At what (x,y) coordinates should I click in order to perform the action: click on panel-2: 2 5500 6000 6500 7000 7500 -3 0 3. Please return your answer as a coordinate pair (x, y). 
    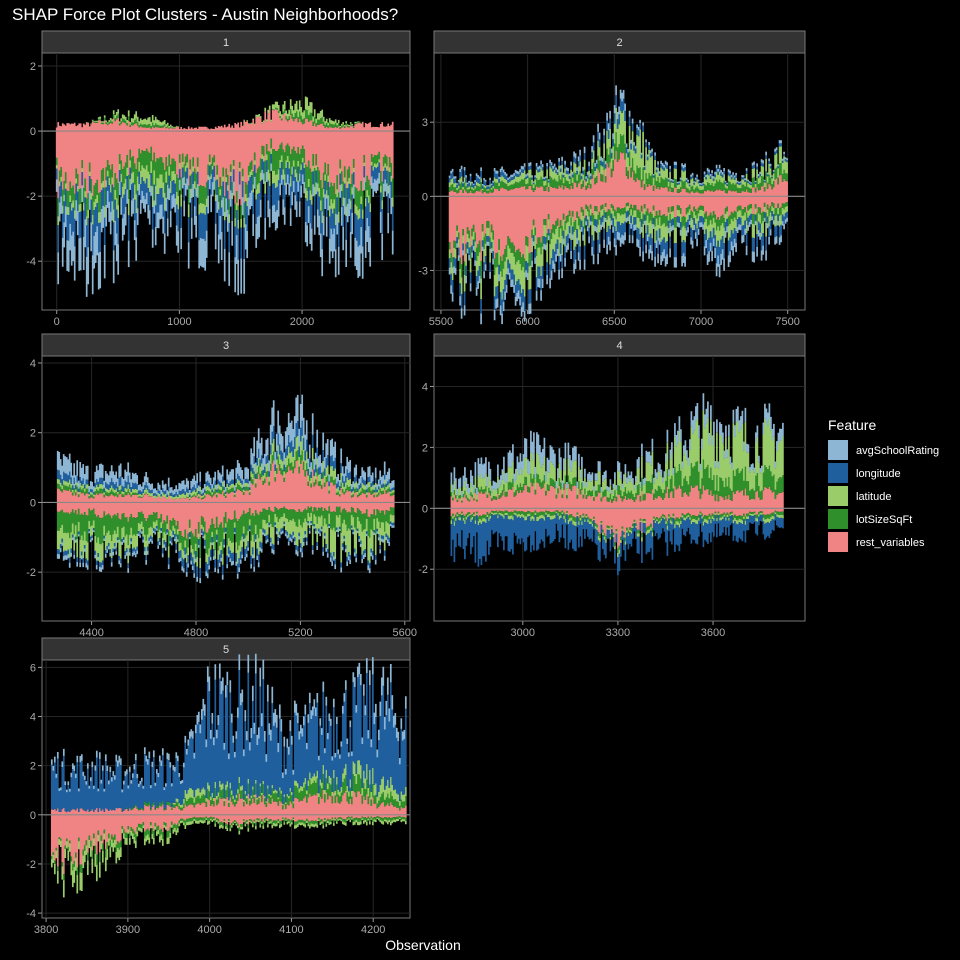
    Looking at the image, I should click on (612, 179).